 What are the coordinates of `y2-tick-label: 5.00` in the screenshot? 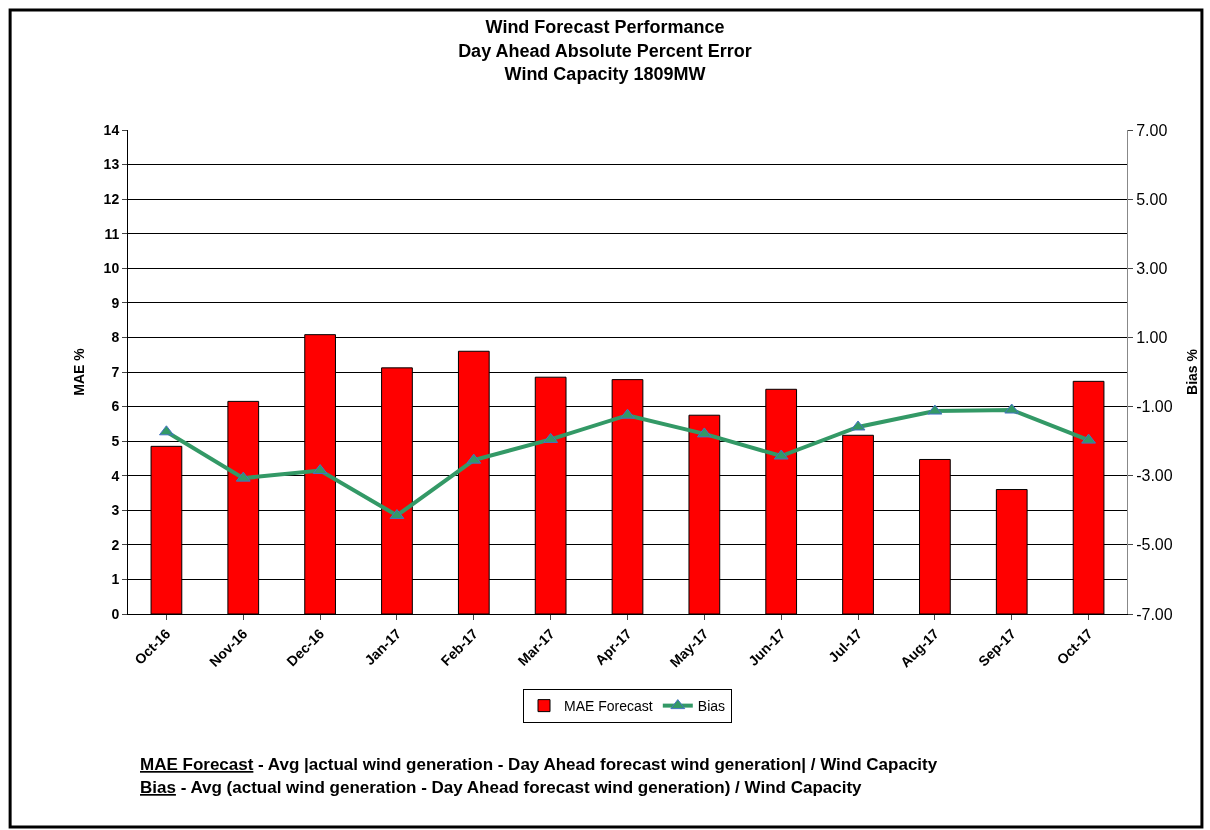 It's located at (1152, 199).